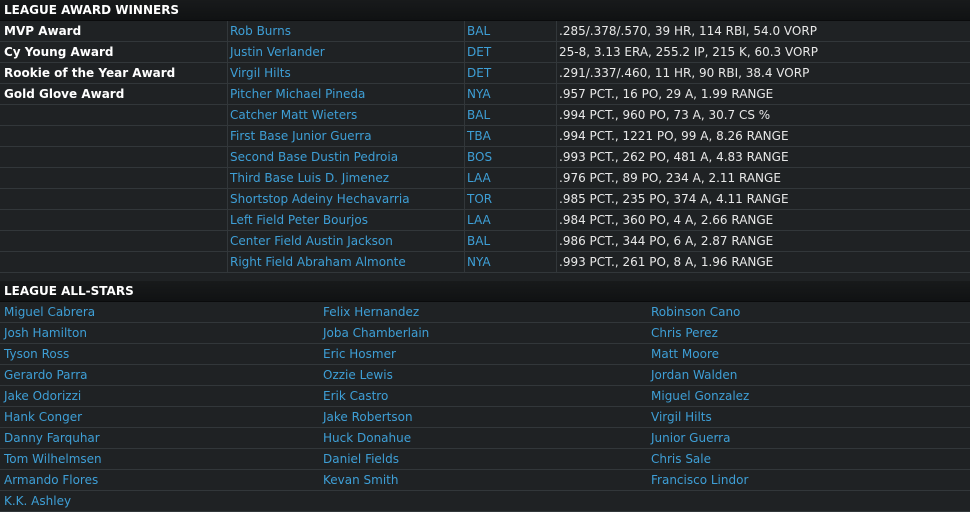 This screenshot has height=512, width=970. Describe the element at coordinates (361, 459) in the screenshot. I see `allstar-player-link: Daniel Fields` at that location.